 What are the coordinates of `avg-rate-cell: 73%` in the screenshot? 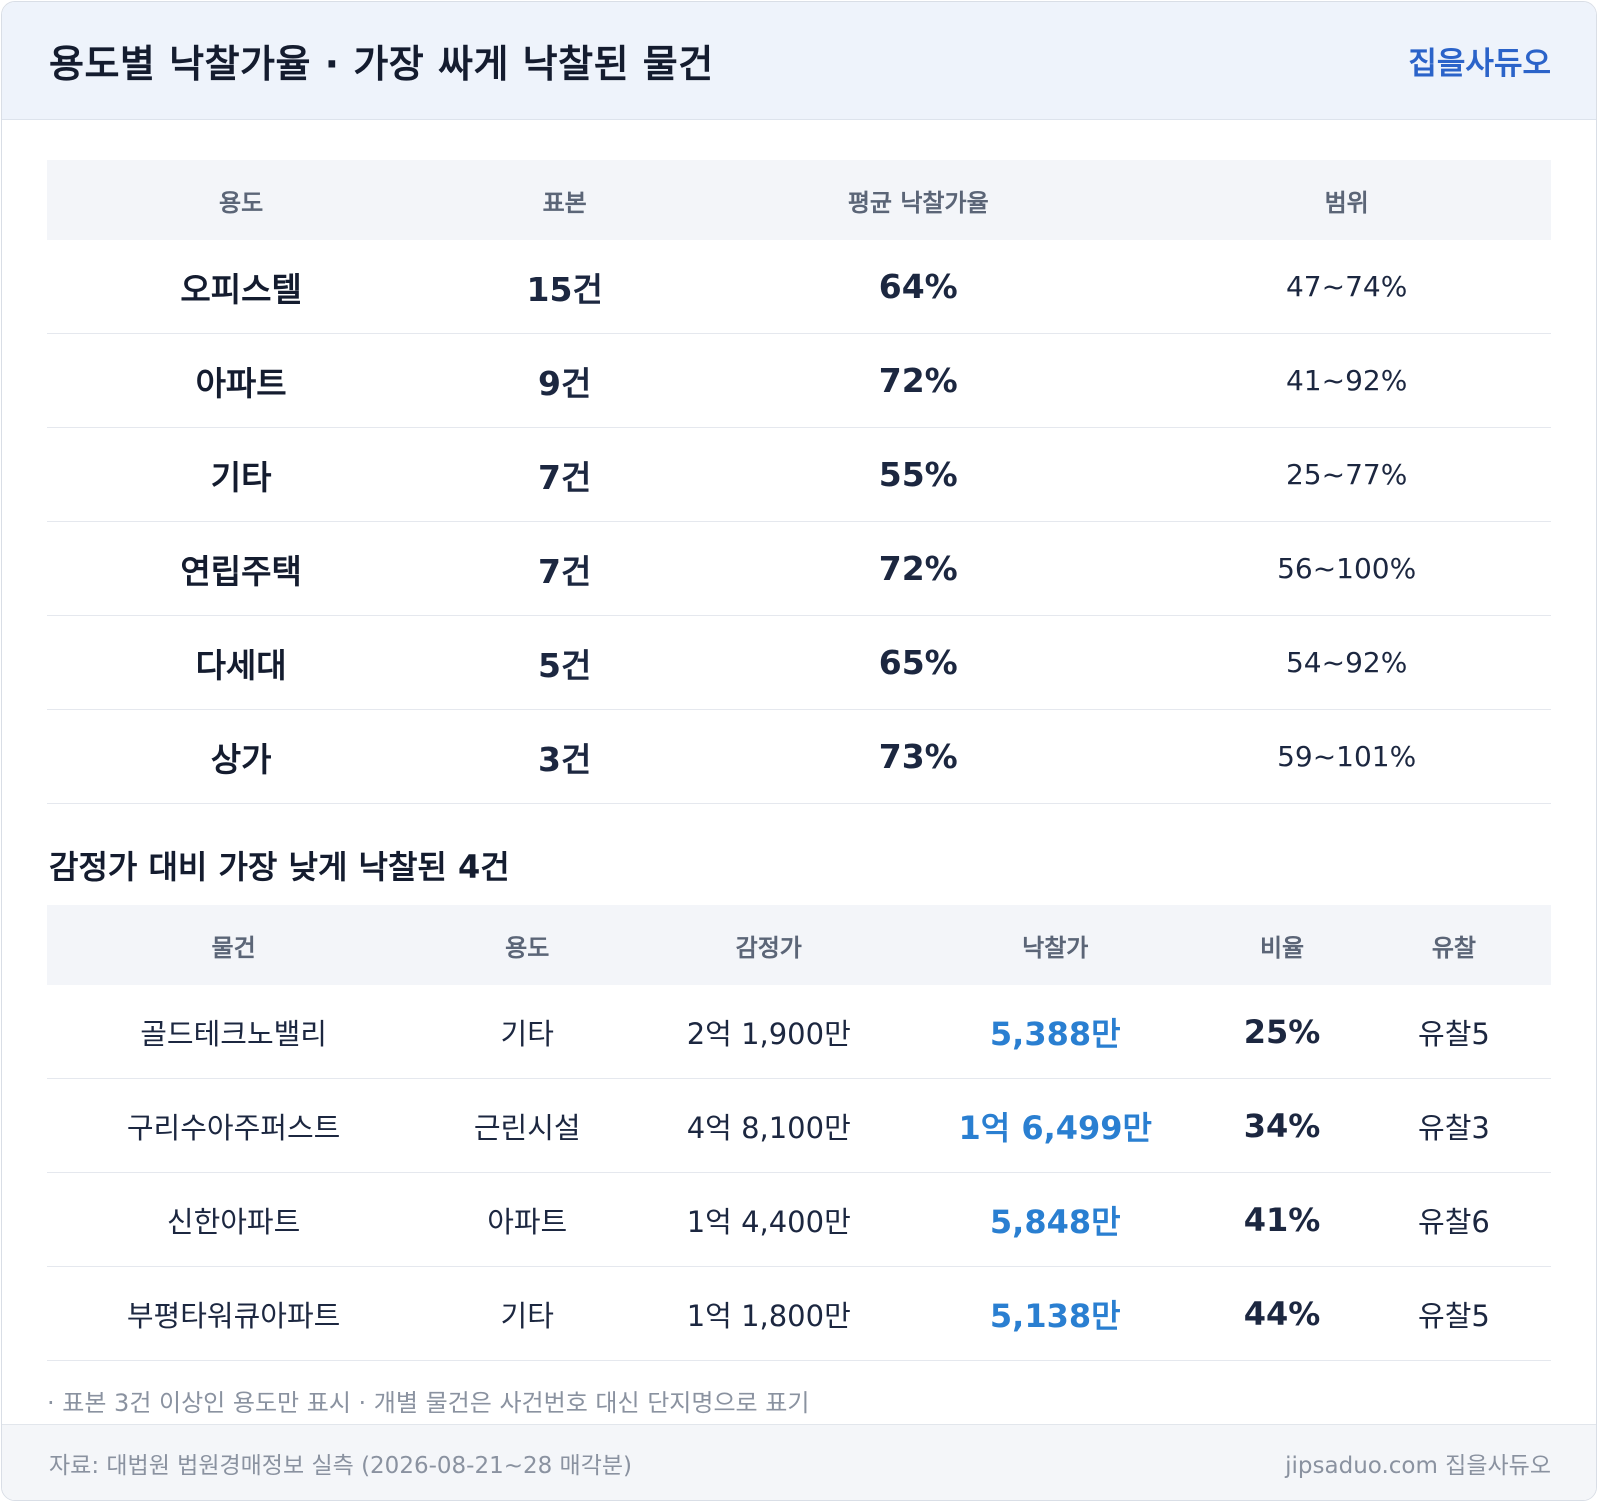 It's located at (918, 756).